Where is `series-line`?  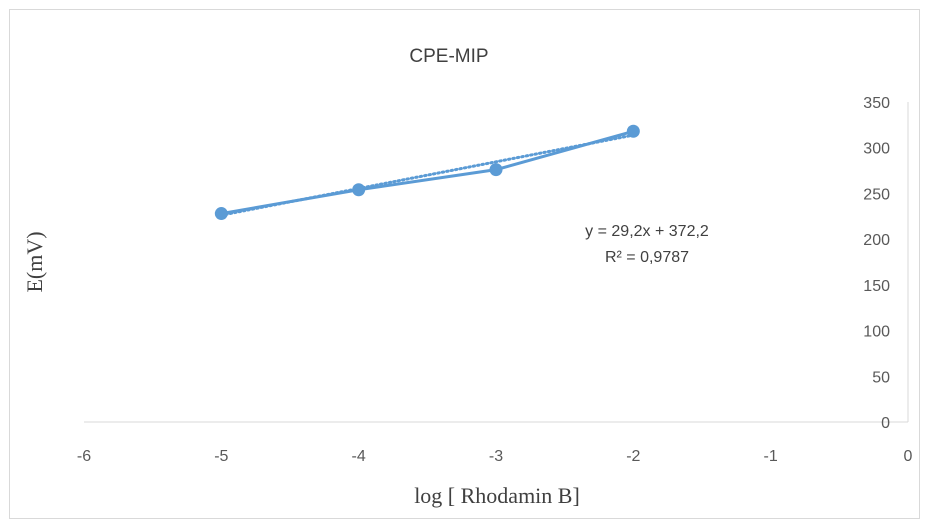
series-line is located at coordinates (427, 172).